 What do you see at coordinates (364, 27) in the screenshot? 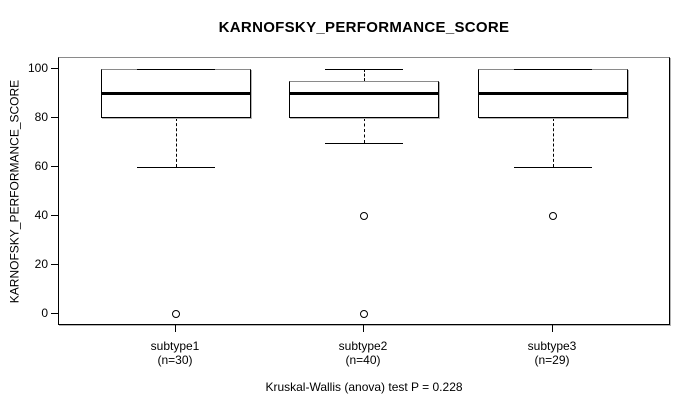
I see `chart-title: KARNOFSKY_PERFORMANCE_SCORE` at bounding box center [364, 27].